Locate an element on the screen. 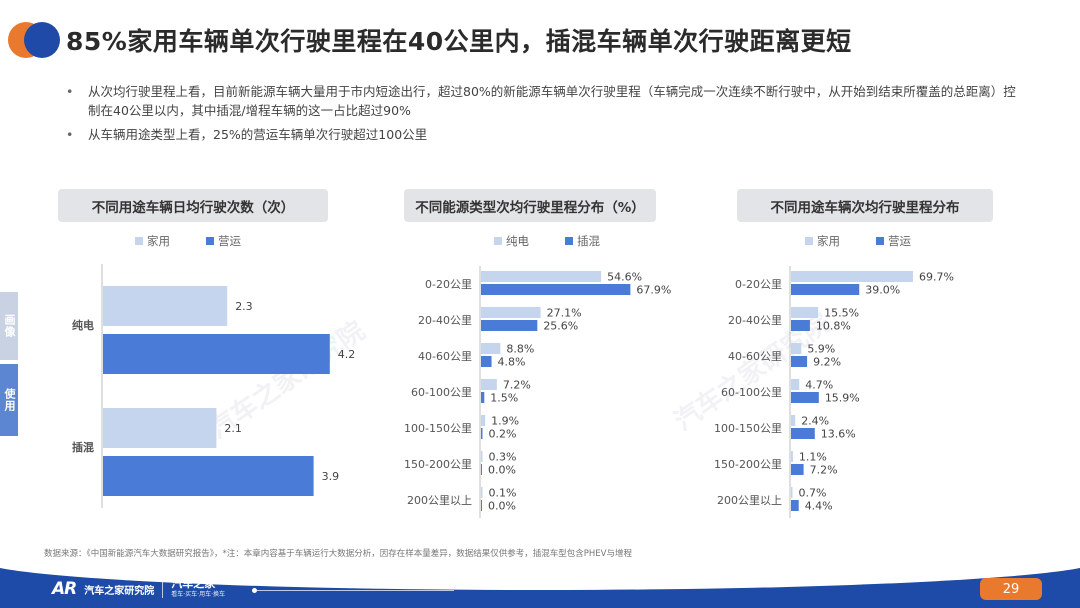 This screenshot has width=1080, height=608. value-label: 3.9 is located at coordinates (331, 476).